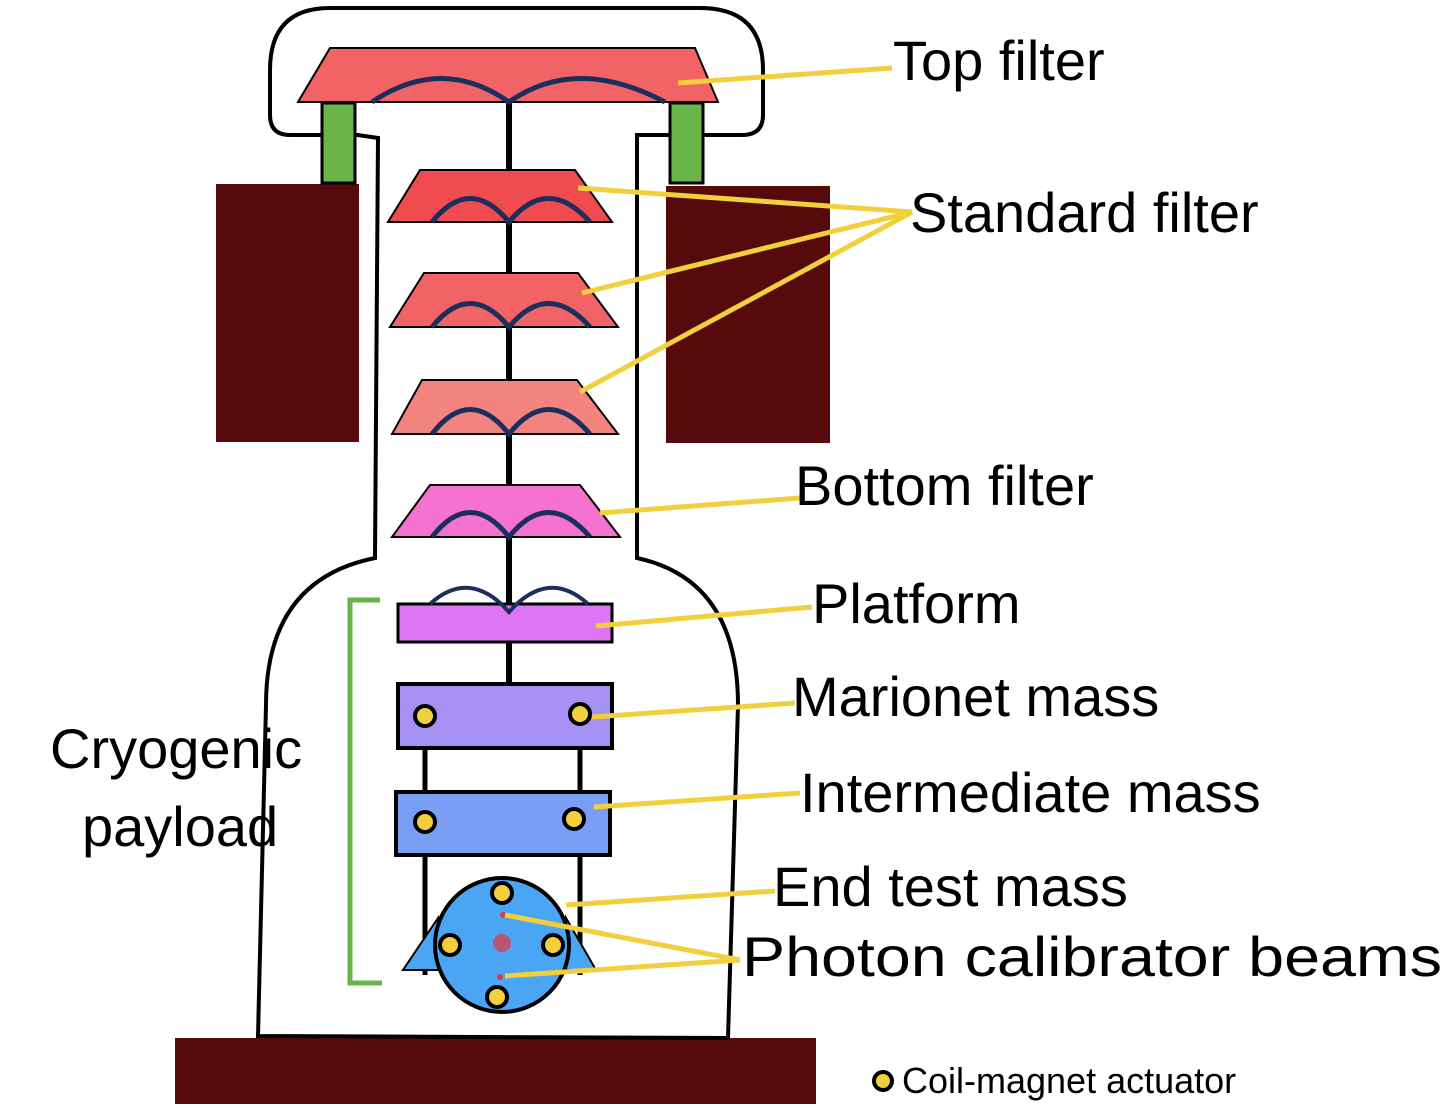 Image resolution: width=1446 pixels, height=1110 pixels. I want to click on laser-spot-center, so click(502, 943).